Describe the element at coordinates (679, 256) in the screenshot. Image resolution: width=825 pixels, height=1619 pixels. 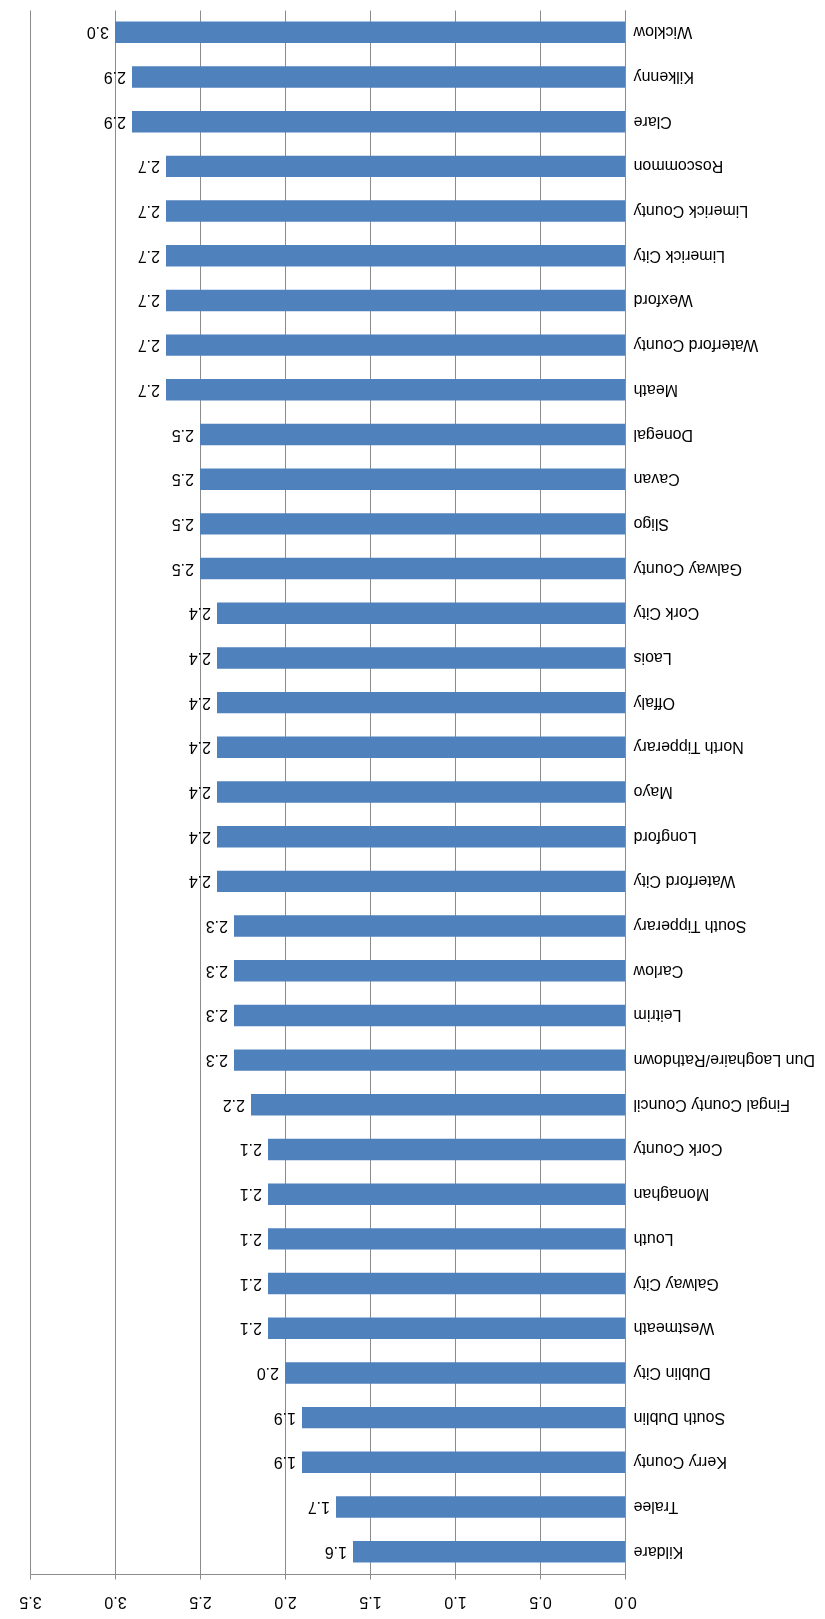
I see `y-tick-label: Limerick City` at that location.